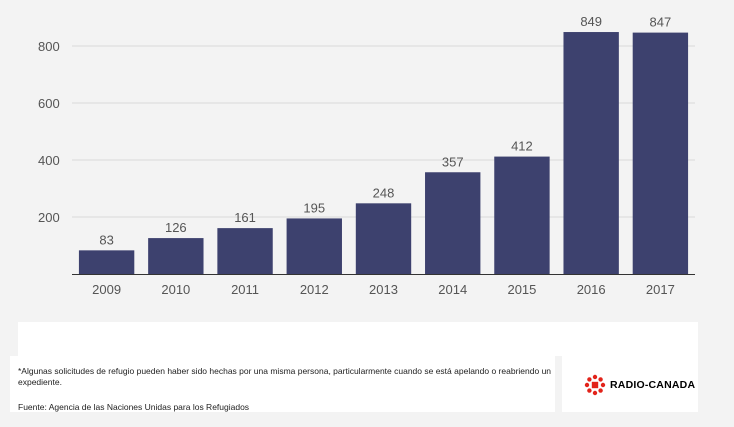 This screenshot has height=427, width=734. What do you see at coordinates (591, 21) in the screenshot?
I see `data-label: 849` at bounding box center [591, 21].